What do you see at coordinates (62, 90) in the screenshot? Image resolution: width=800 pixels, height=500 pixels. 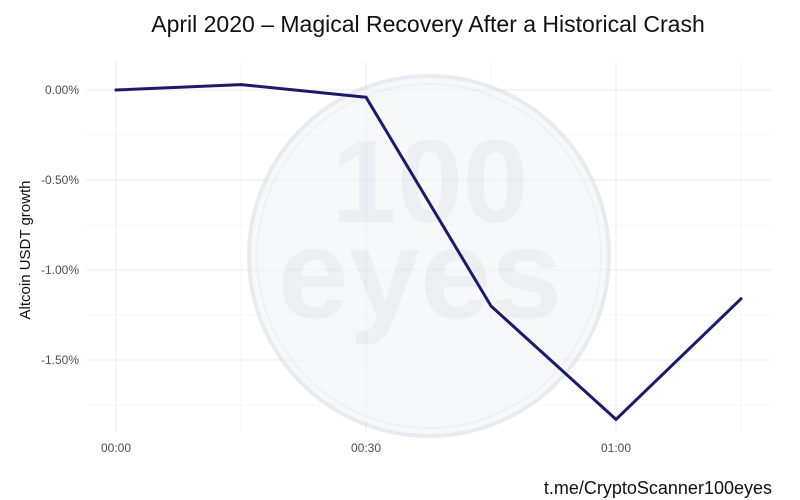 I see `y-tick-label: 0.00%` at bounding box center [62, 90].